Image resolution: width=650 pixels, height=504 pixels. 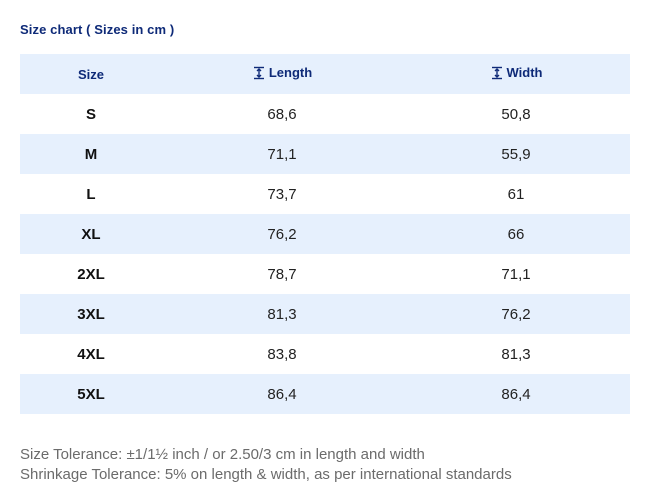 What do you see at coordinates (97, 29) in the screenshot?
I see `size-chart-title: Size chart ( Sizes in cm )` at bounding box center [97, 29].